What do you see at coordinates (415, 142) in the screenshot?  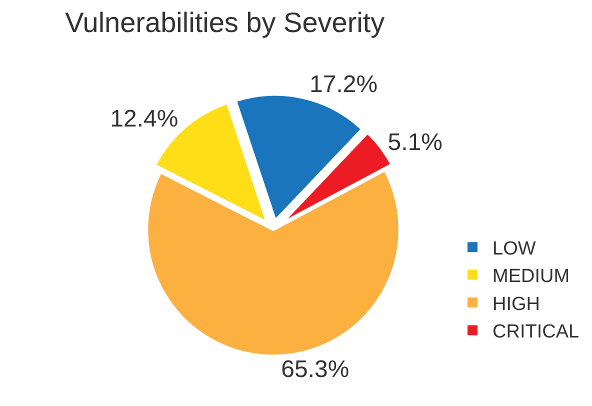 I see `data-label: 5.1%` at bounding box center [415, 142].